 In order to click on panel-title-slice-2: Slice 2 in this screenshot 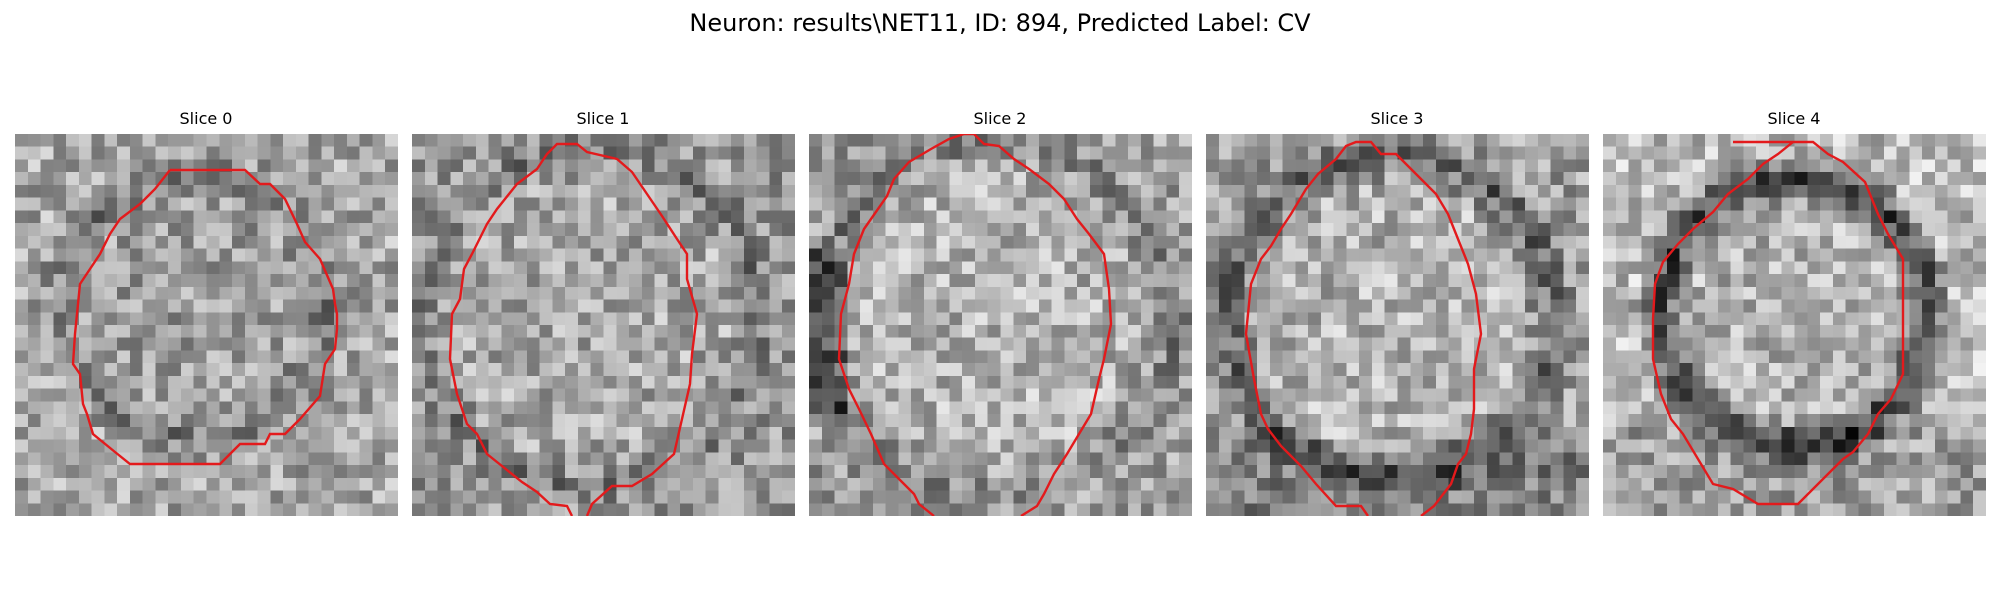, I will do `click(1000, 118)`.